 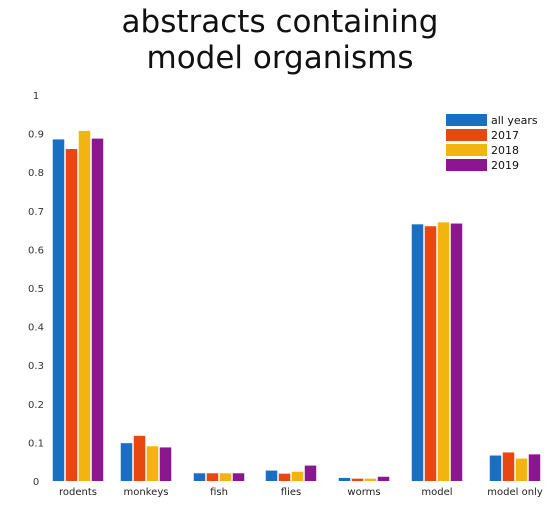 What do you see at coordinates (505, 135) in the screenshot?
I see `legend-label: 2017` at bounding box center [505, 135].